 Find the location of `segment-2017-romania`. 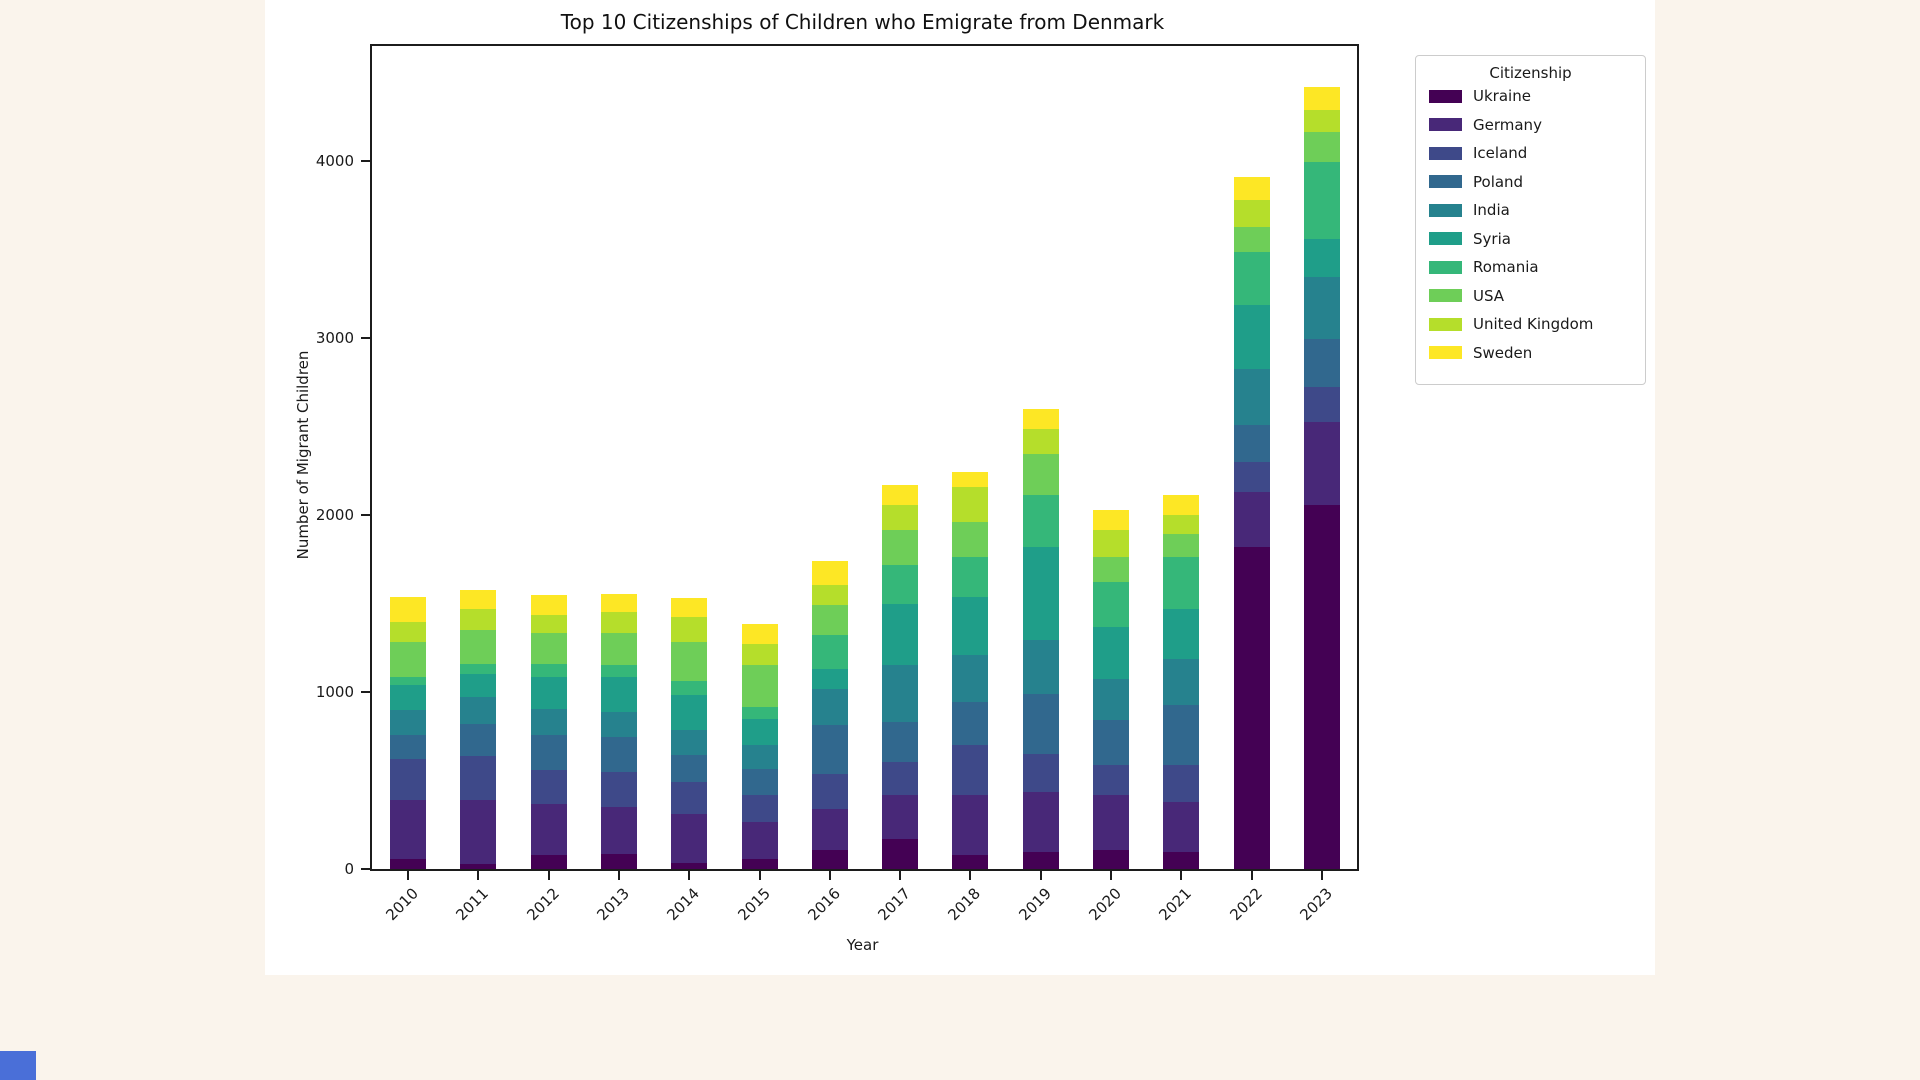

segment-2017-romania is located at coordinates (900, 585).